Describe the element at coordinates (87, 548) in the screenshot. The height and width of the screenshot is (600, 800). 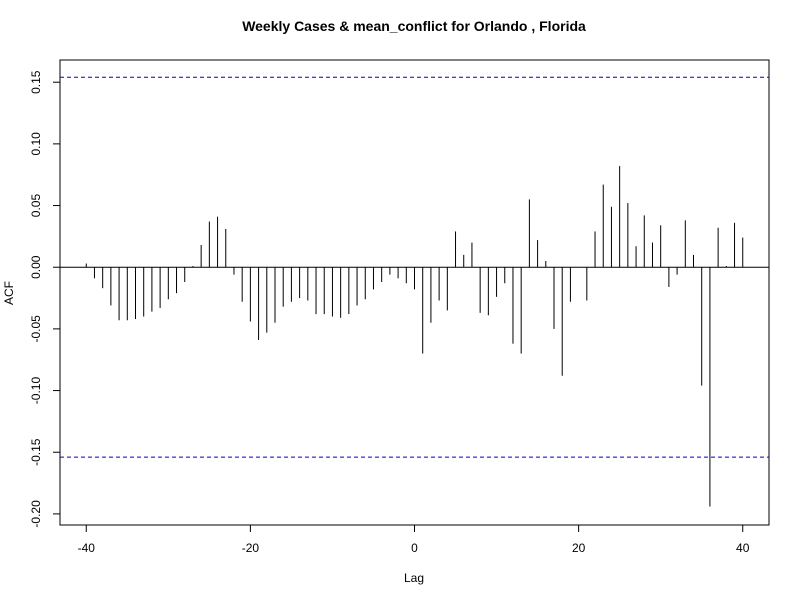
I see `x-tick-label: -40` at that location.